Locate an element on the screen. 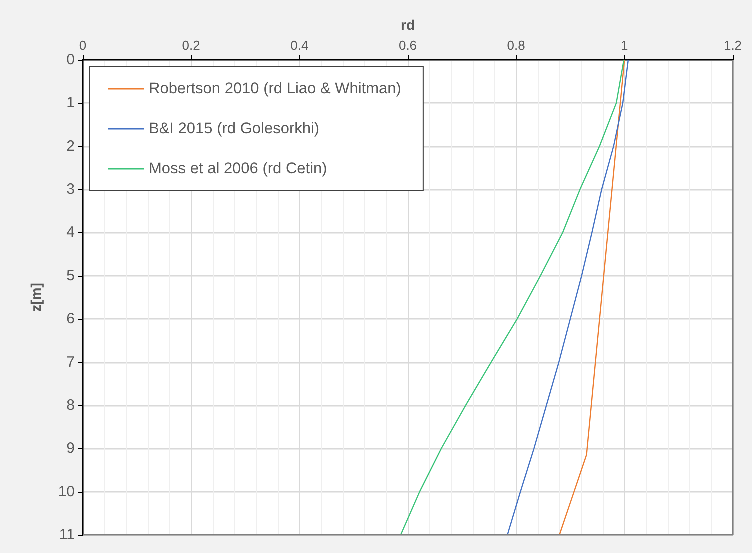  y-tick-label: 4 is located at coordinates (70, 233).